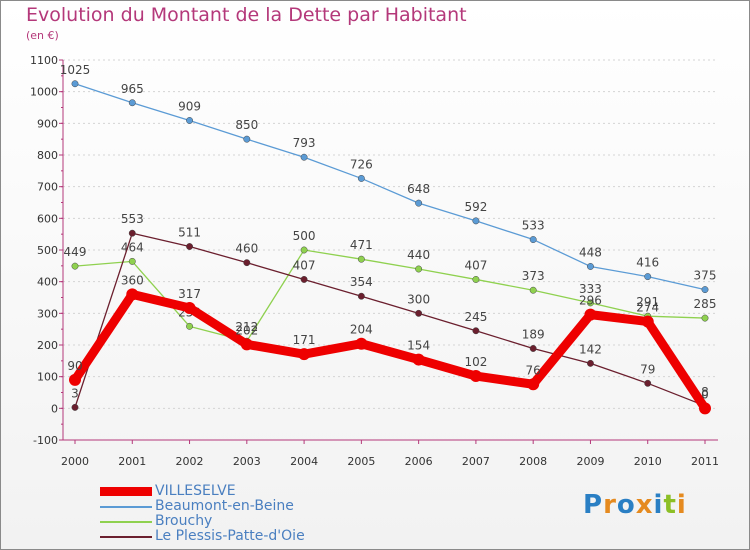 The width and height of the screenshot is (750, 550). What do you see at coordinates (658, 505) in the screenshot?
I see `logo-letter: i` at bounding box center [658, 505].